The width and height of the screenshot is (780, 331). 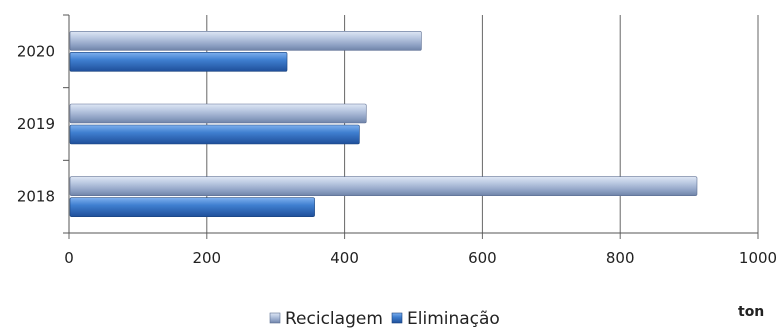 What do you see at coordinates (178, 62) in the screenshot?
I see `bar-eliminação-2020` at bounding box center [178, 62].